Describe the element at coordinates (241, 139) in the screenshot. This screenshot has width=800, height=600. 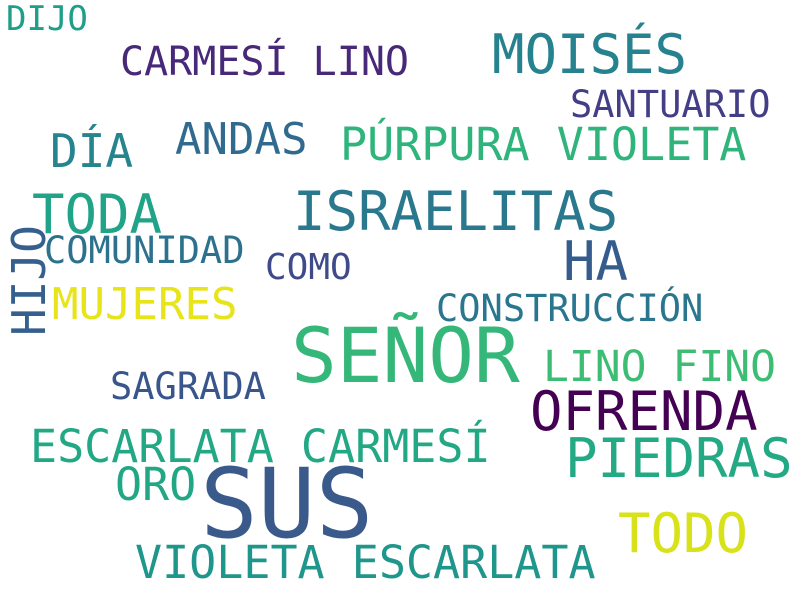
I see `word-andas: ANDAS` at that location.